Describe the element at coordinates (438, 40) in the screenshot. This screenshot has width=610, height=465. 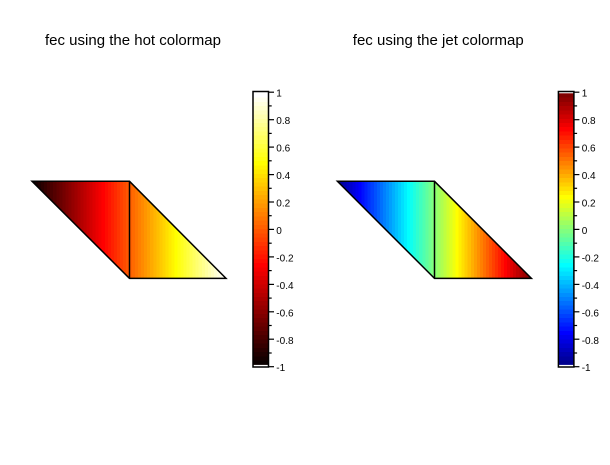
I see `svg-text: fec using the jet colormap` at that location.